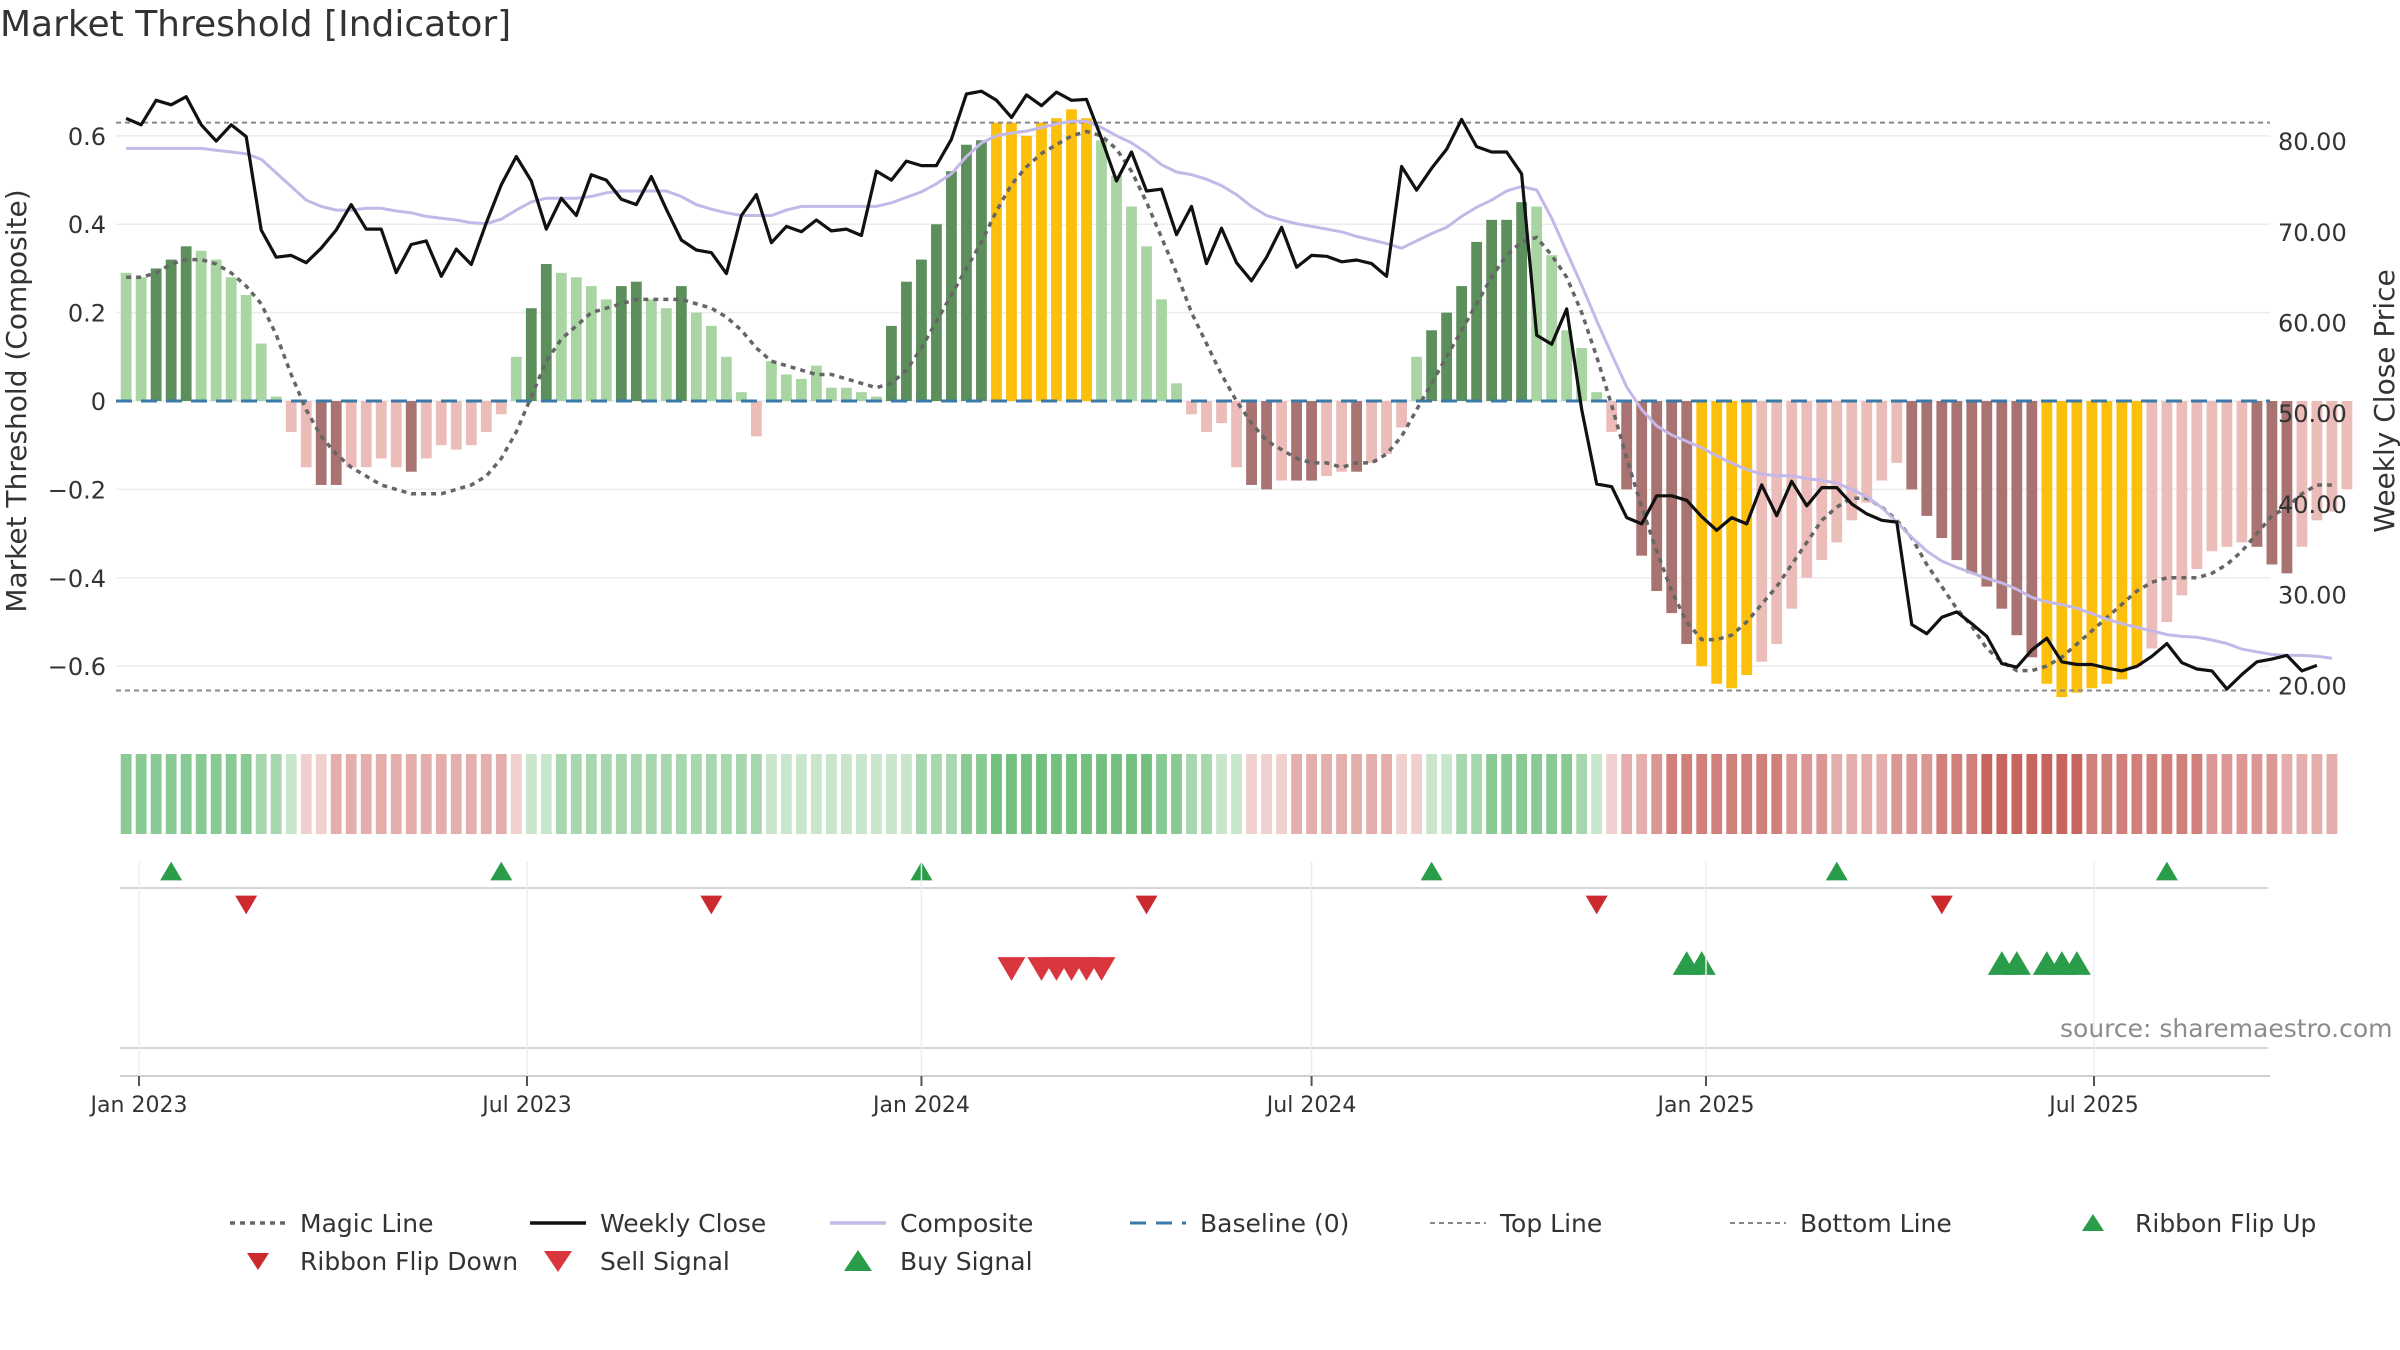  Describe the element at coordinates (77, 667) in the screenshot. I see `y-left-tick-label: −0.6` at that location.